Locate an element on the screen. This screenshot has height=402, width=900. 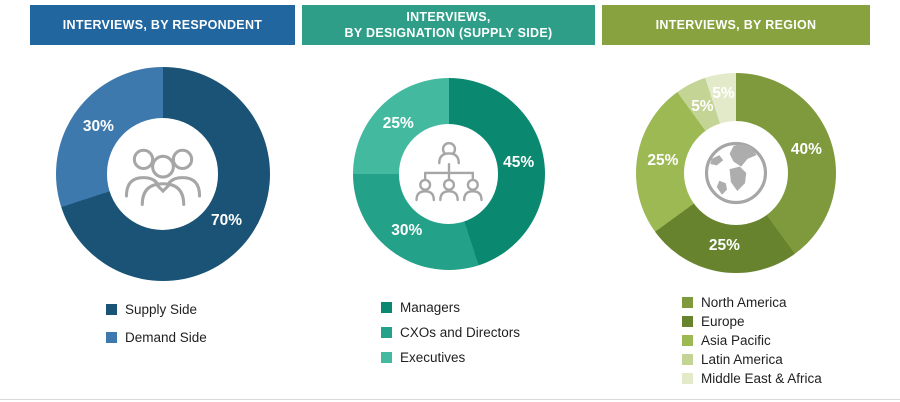
globe-icon is located at coordinates (736, 173).